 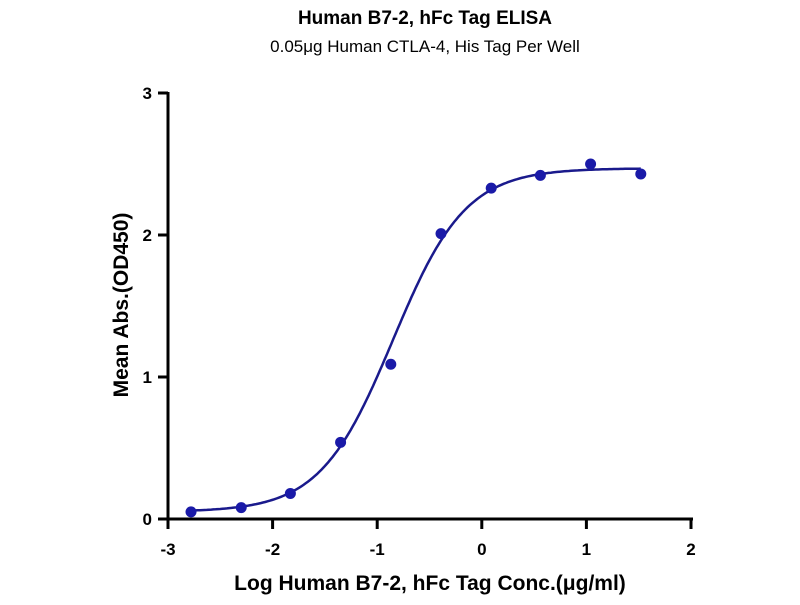 I want to click on x-tick-label: -1, so click(x=377, y=549).